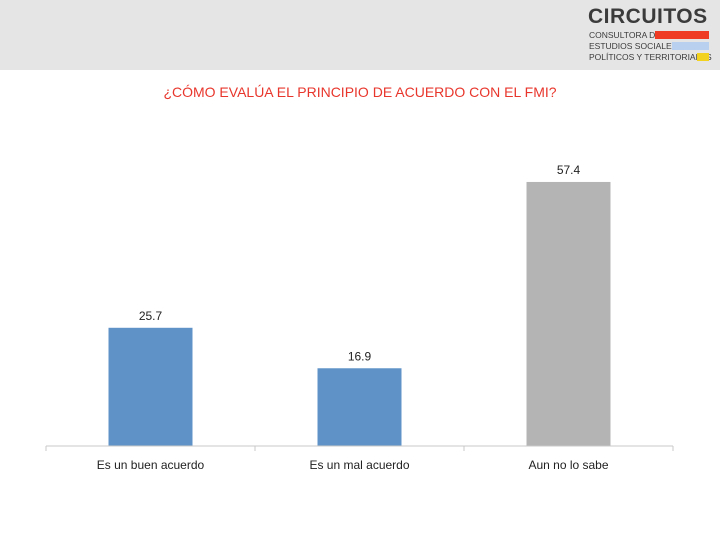  What do you see at coordinates (634, 46) in the screenshot?
I see `brand-line-2: ESTUDIOS SOCIALES,` at bounding box center [634, 46].